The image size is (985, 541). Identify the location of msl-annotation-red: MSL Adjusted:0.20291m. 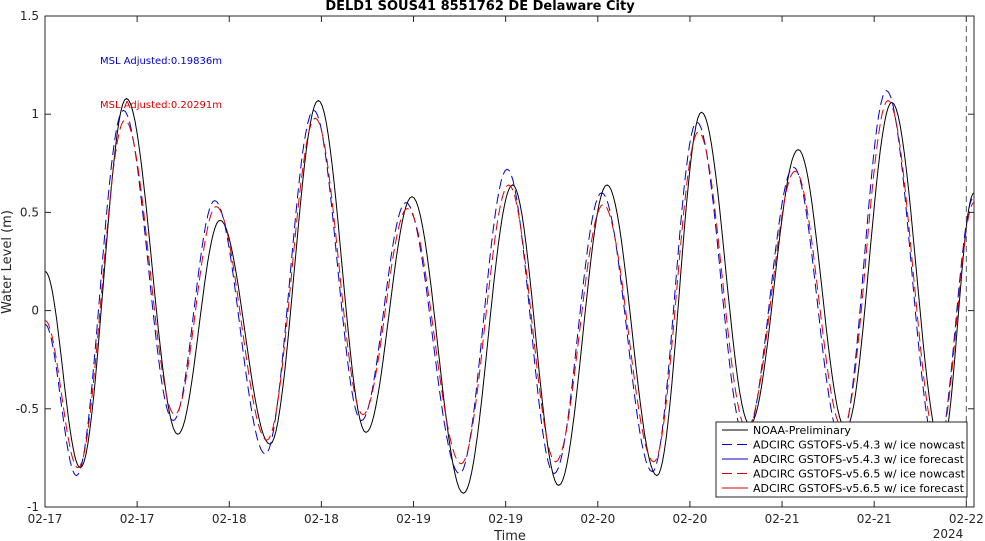
(161, 105).